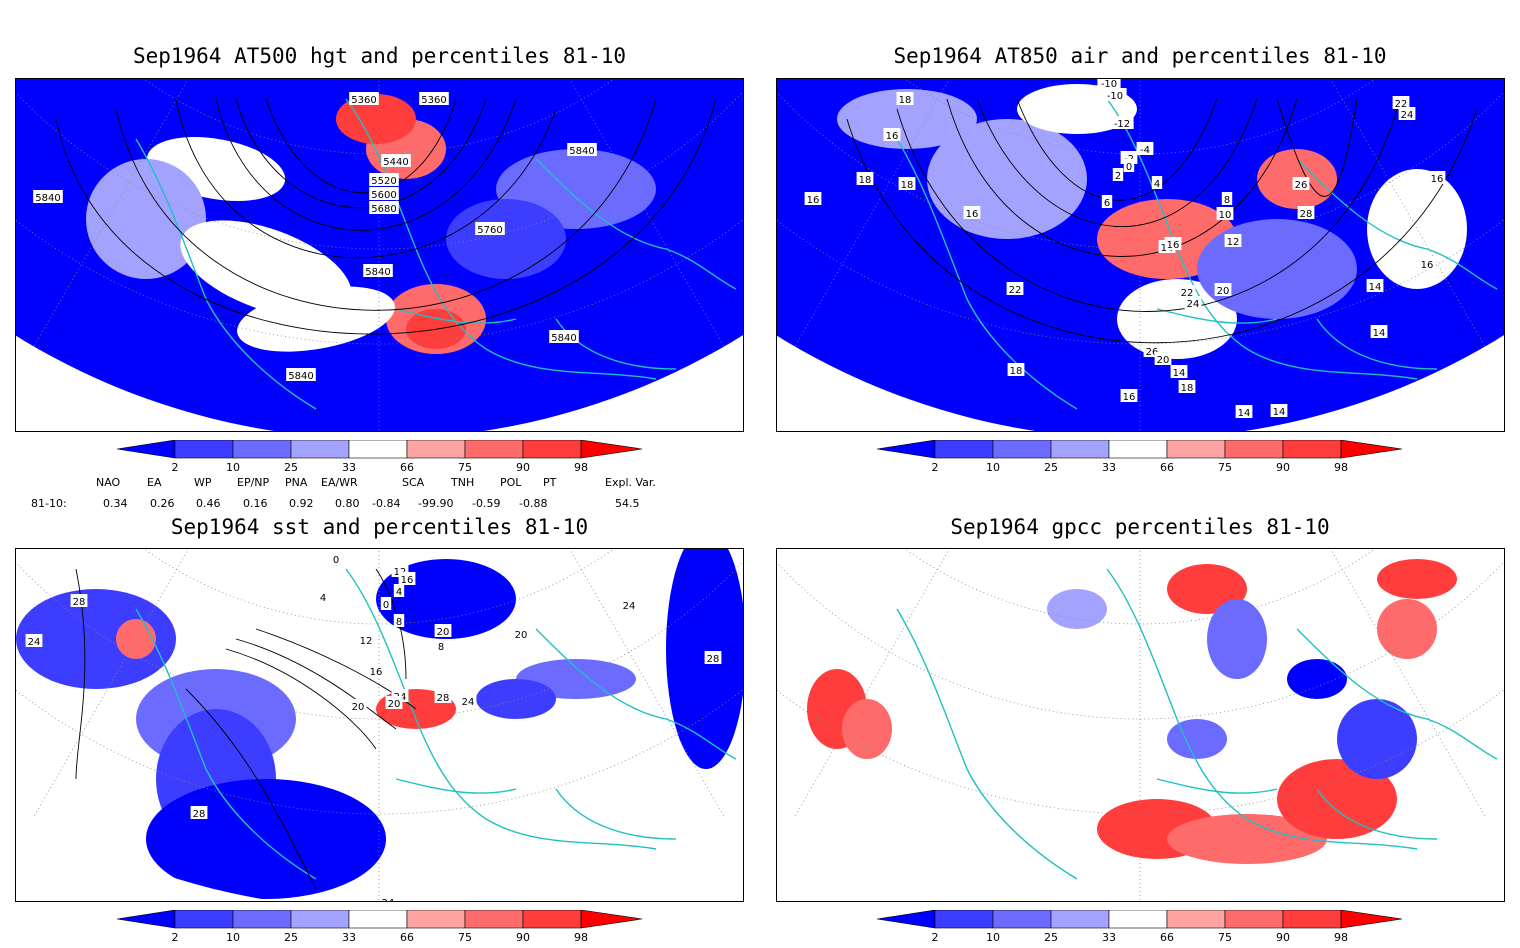 Image resolution: width=1520 pixels, height=948 pixels. What do you see at coordinates (175, 467) in the screenshot?
I see `hgt500-colorbar-label: 2` at bounding box center [175, 467].